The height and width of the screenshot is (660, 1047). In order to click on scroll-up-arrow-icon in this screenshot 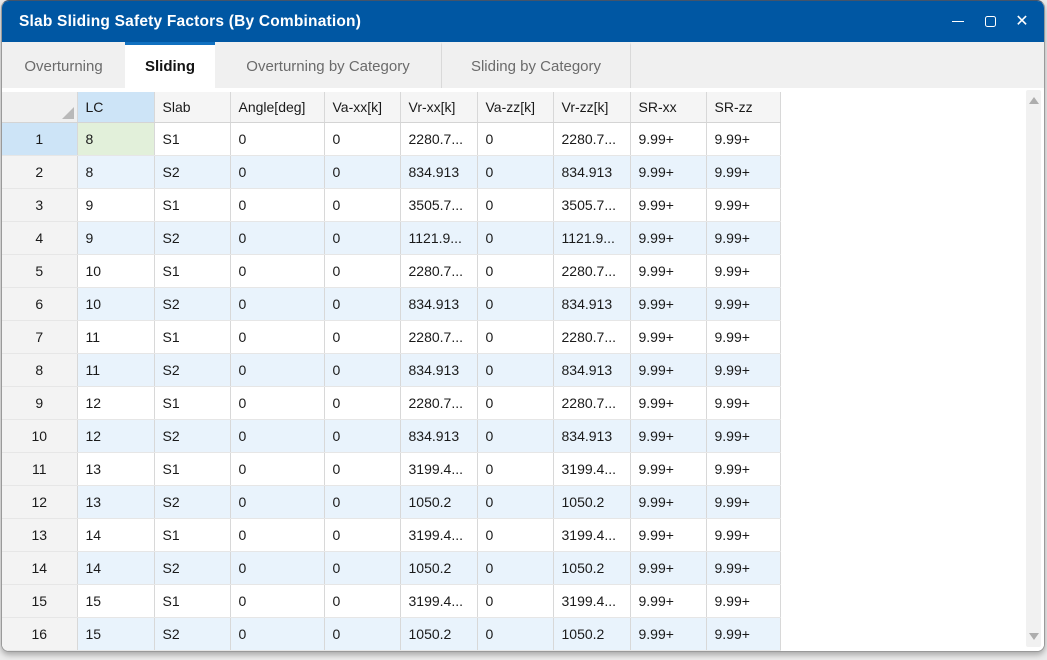, I will do `click(1033, 100)`.